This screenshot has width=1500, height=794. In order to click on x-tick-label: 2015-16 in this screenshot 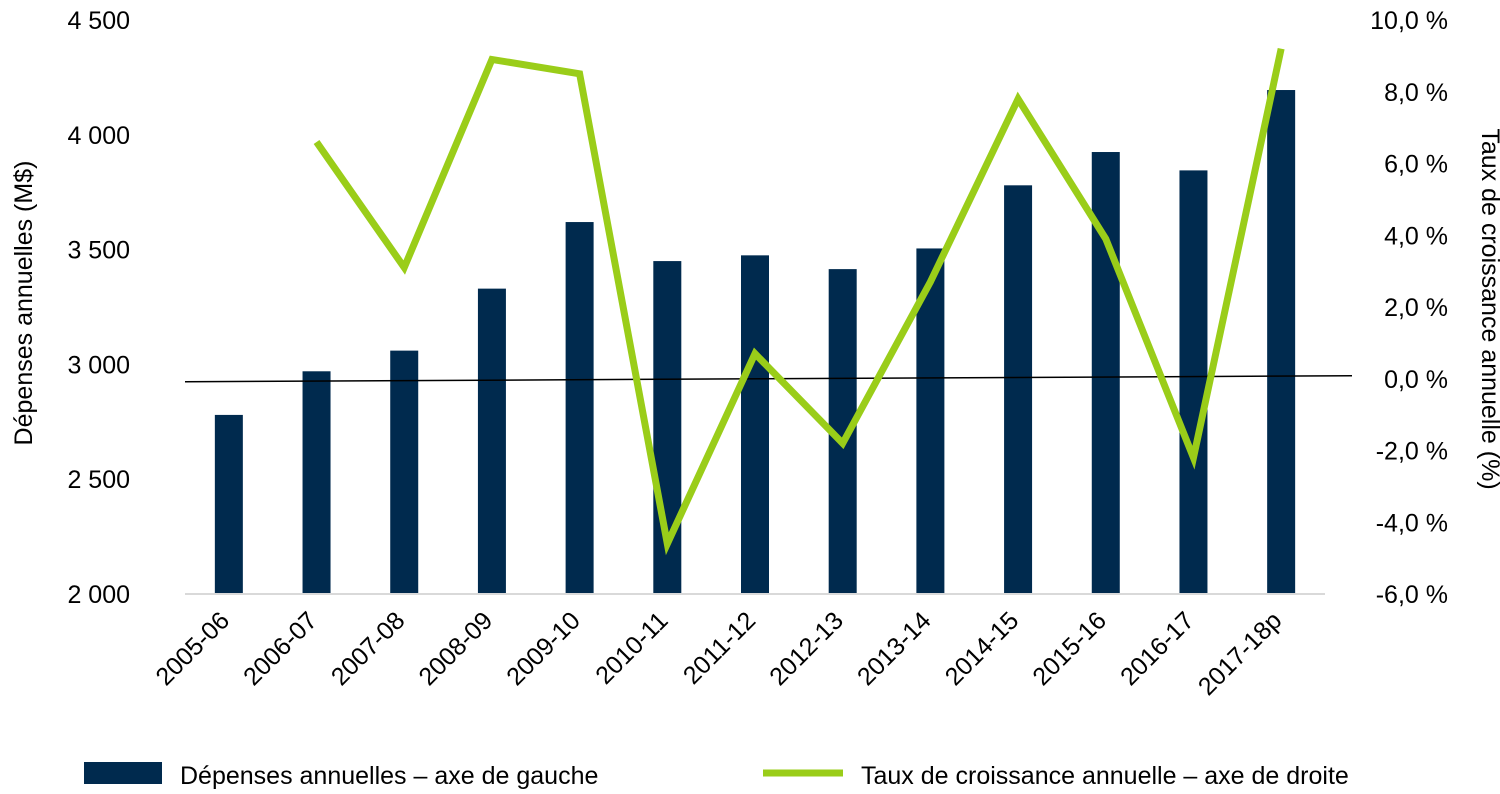, I will do `click(1069, 648)`.